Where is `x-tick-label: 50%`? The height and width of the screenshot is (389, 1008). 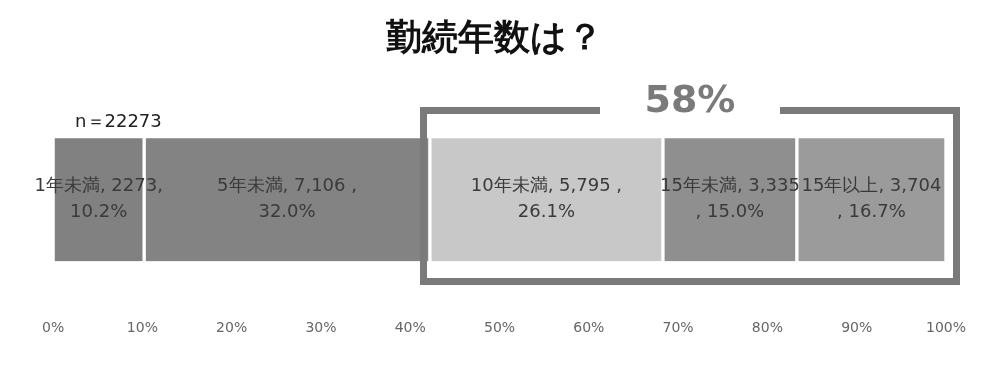
x-tick-label: 50% is located at coordinates (499, 327).